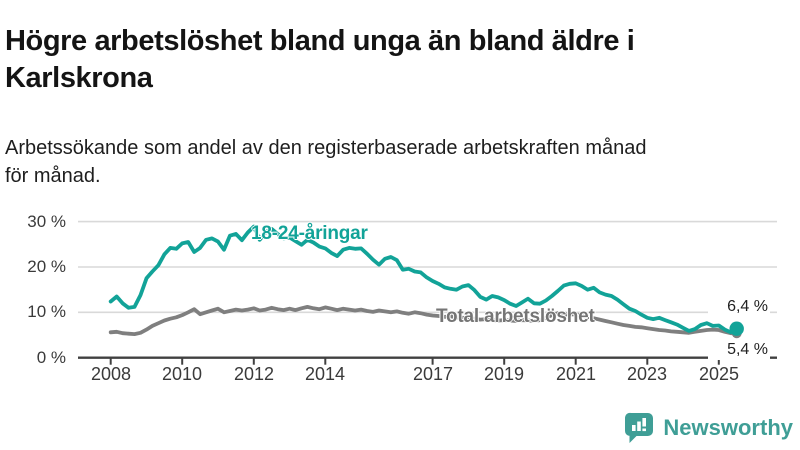 The height and width of the screenshot is (450, 800). Describe the element at coordinates (433, 374) in the screenshot. I see `x-tick-label: 2017` at that location.